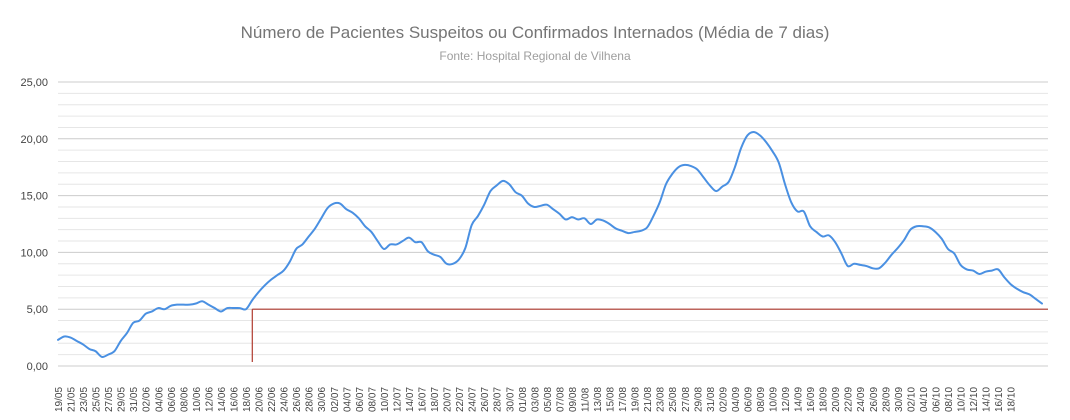 Image resolution: width=1070 pixels, height=420 pixels. Describe the element at coordinates (34, 225) in the screenshot. I see `y-axis: 0,00 5,00 10,00 15,00 20,00 25,00` at that location.